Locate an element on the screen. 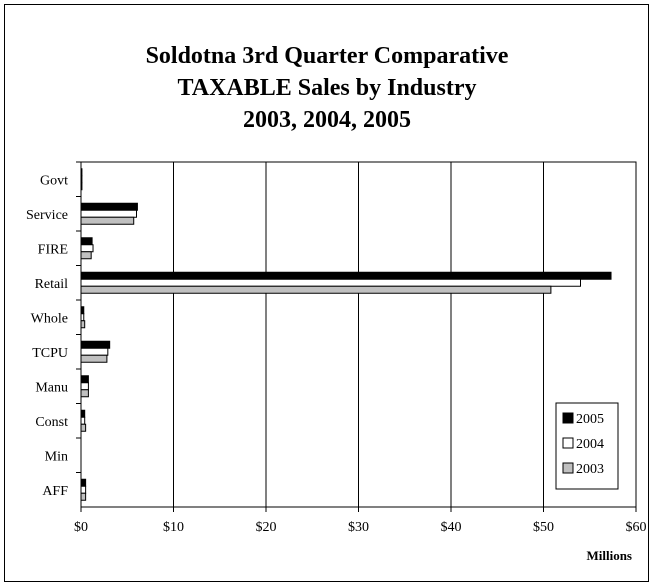 The image size is (655, 588). bar-2005-fire is located at coordinates (86, 241).